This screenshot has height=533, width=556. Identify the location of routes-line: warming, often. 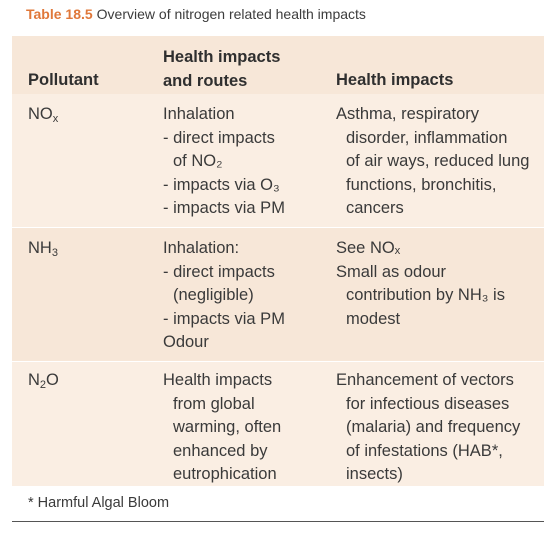
(227, 427).